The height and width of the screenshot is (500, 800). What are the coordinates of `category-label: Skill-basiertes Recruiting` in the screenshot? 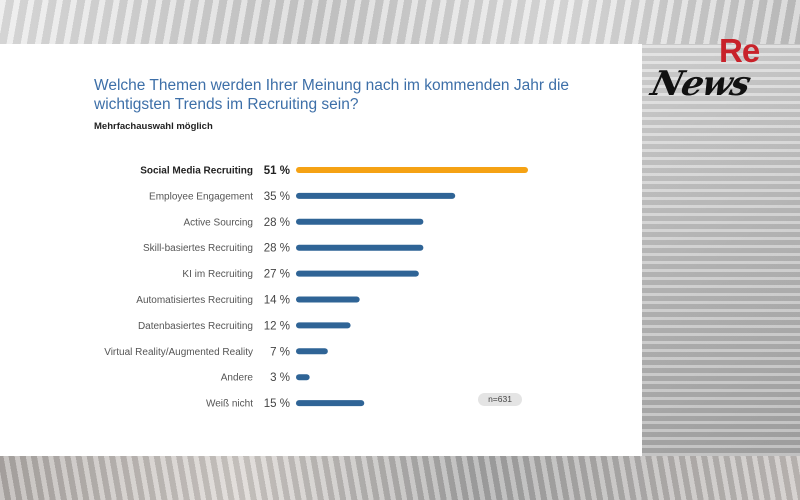 It's located at (198, 248).